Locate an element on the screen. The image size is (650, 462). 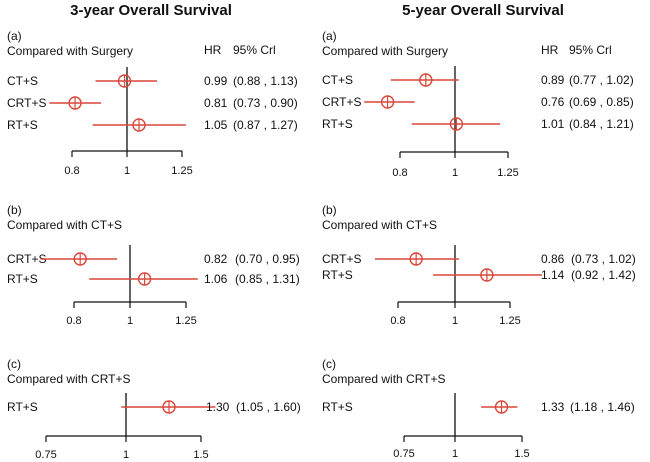
hr-value: 1.01 is located at coordinates (553, 124).